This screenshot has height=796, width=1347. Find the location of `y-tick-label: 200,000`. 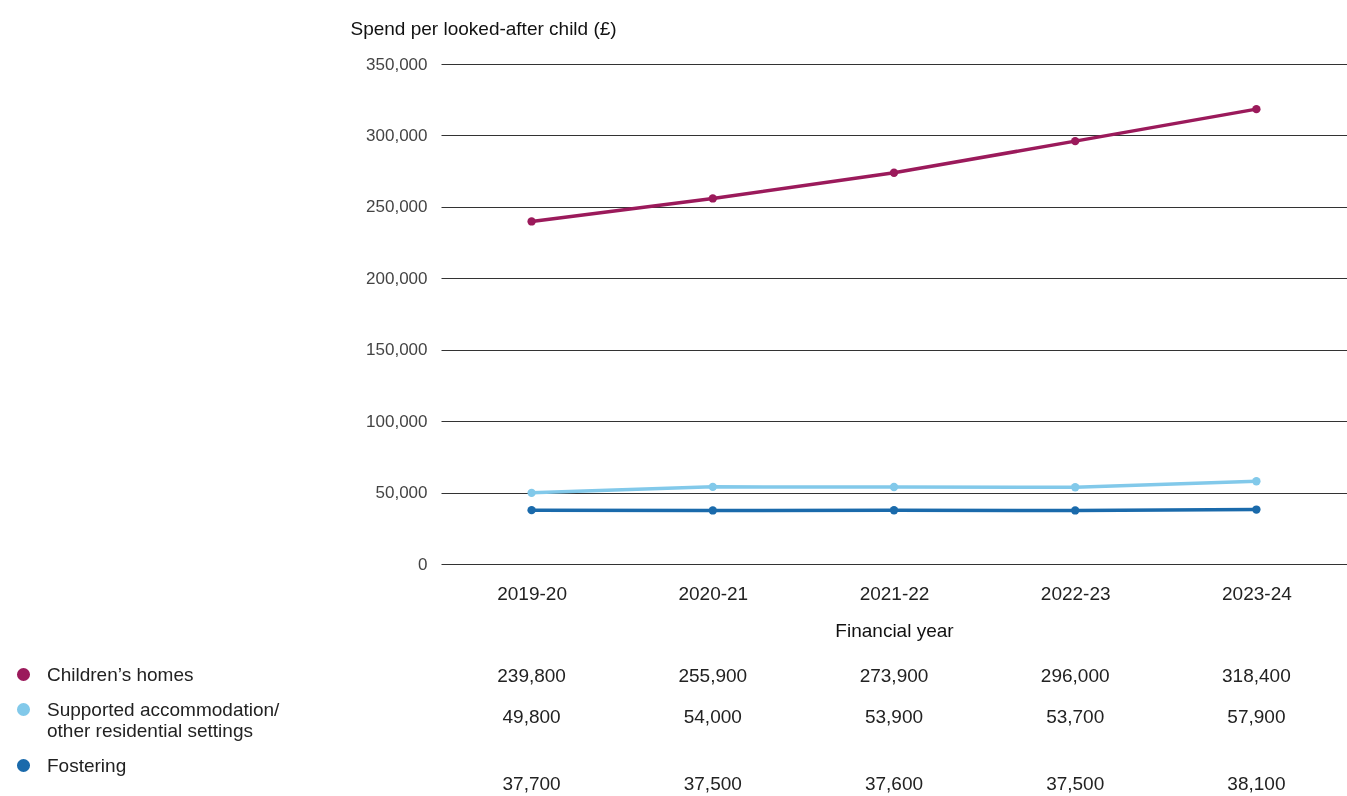

y-tick-label: 200,000 is located at coordinates (397, 278).